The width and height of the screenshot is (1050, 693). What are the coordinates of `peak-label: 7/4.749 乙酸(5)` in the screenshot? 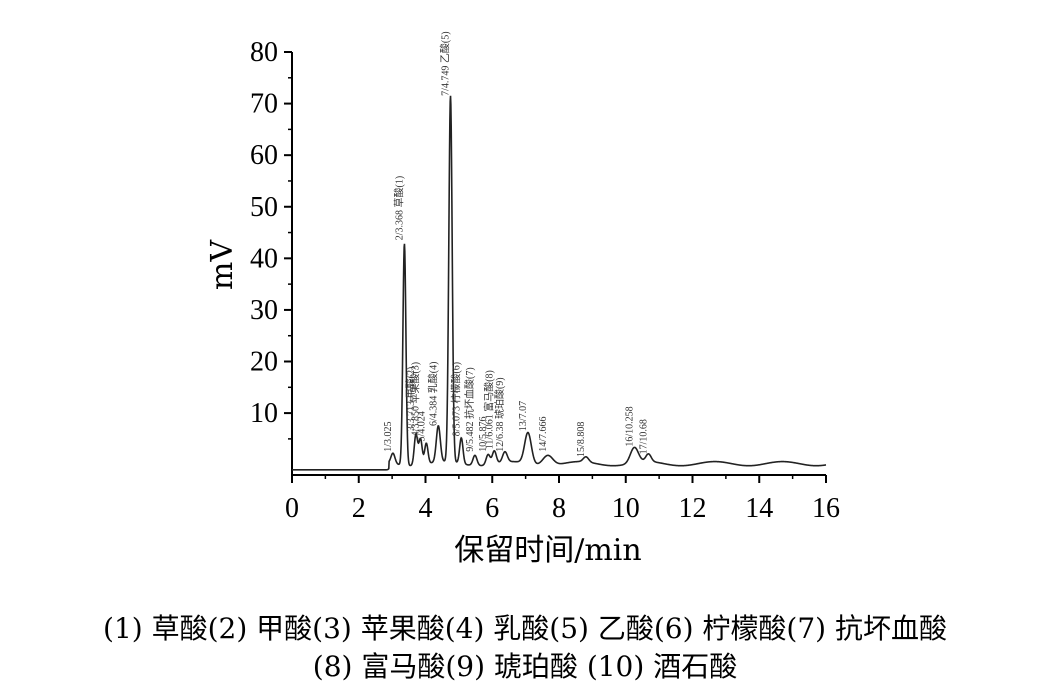 It's located at (444, 63).